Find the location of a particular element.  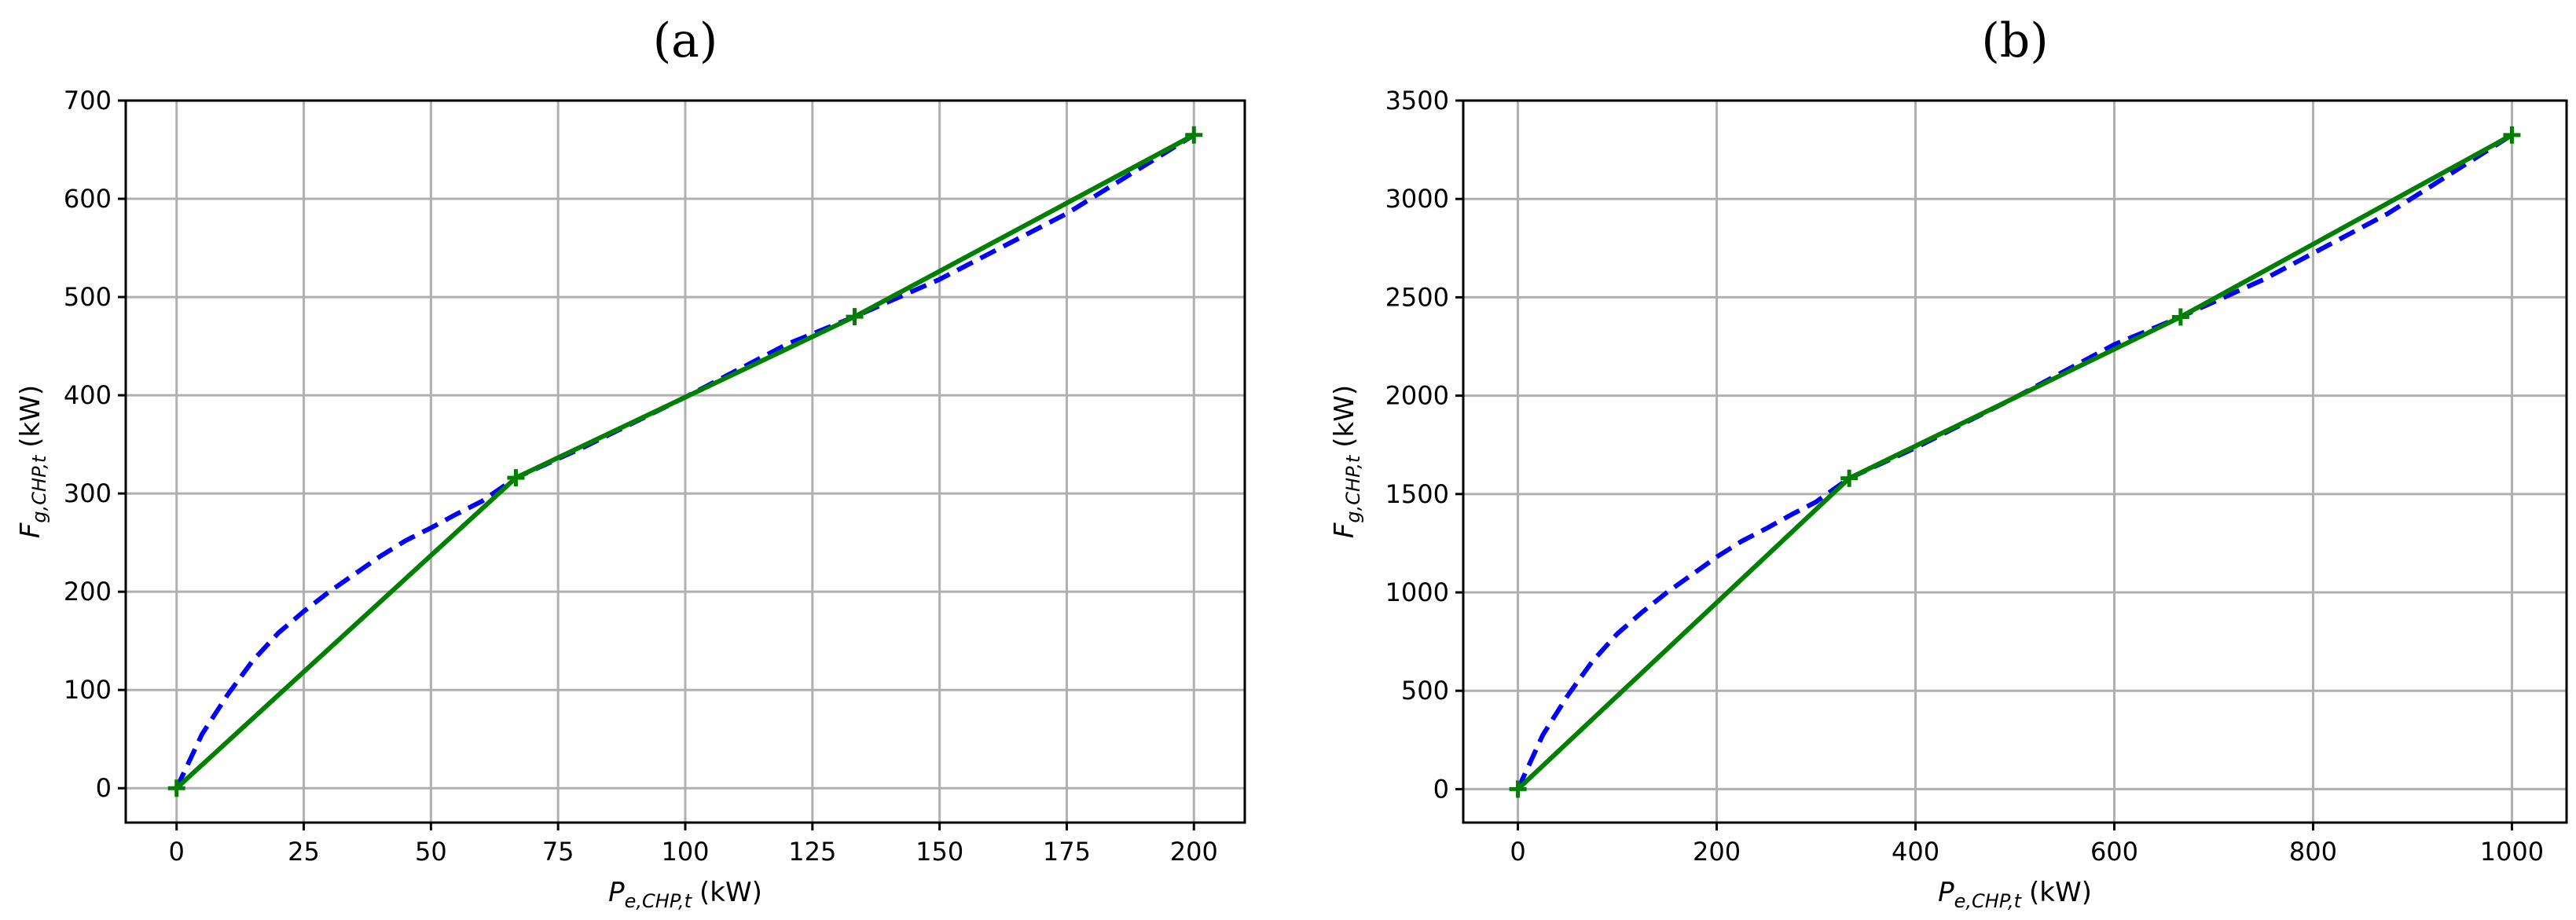

panel-b-x-tick-label: 800 is located at coordinates (2313, 852).